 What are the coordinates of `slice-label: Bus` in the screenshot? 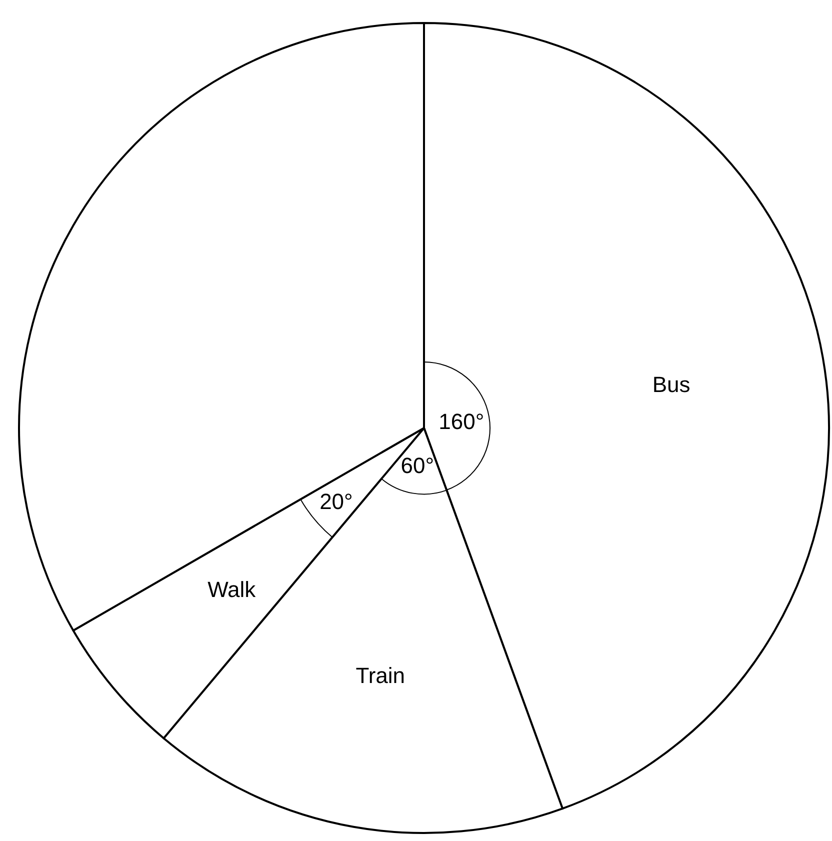 It's located at (671, 384).